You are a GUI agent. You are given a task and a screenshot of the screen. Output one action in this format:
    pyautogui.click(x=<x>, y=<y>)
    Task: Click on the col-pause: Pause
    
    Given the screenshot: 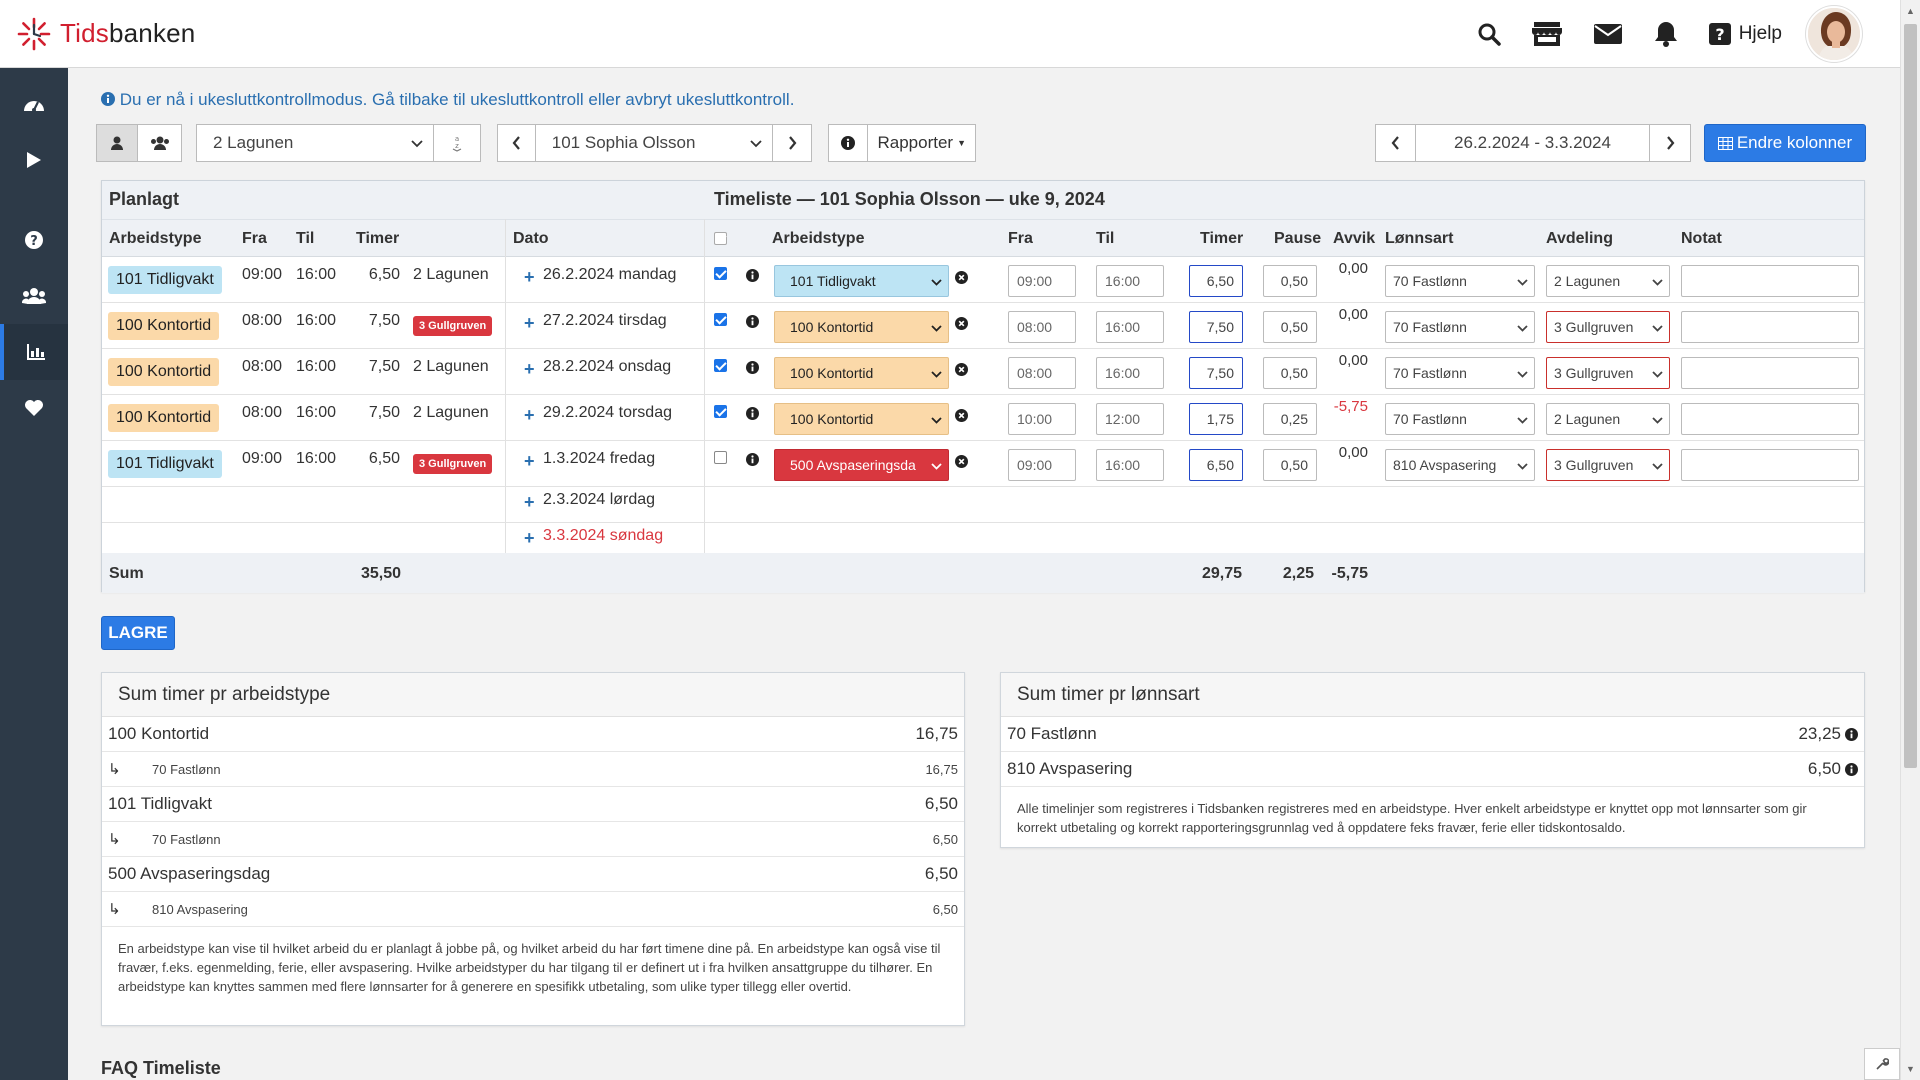 What is the action you would take?
    pyautogui.click(x=1298, y=238)
    